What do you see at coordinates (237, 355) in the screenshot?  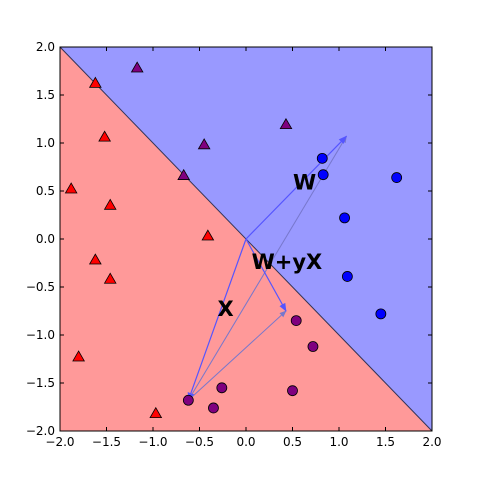 I see `x-to-update-line` at bounding box center [237, 355].